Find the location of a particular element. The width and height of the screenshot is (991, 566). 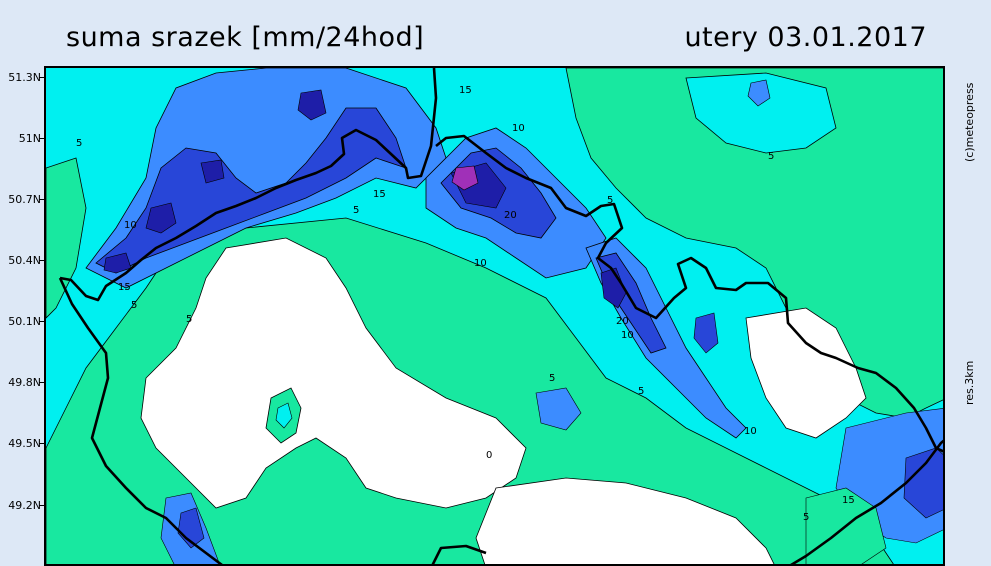

lat-label: 49.8N is located at coordinates (24, 382).